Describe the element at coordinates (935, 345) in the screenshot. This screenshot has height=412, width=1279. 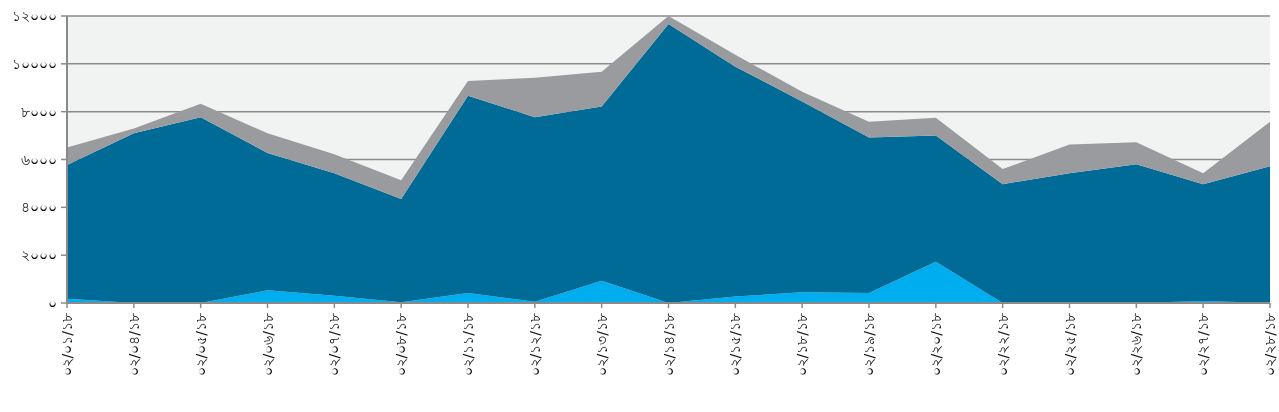
I see `x-tick-label: ০২/২০/১৮` at that location.